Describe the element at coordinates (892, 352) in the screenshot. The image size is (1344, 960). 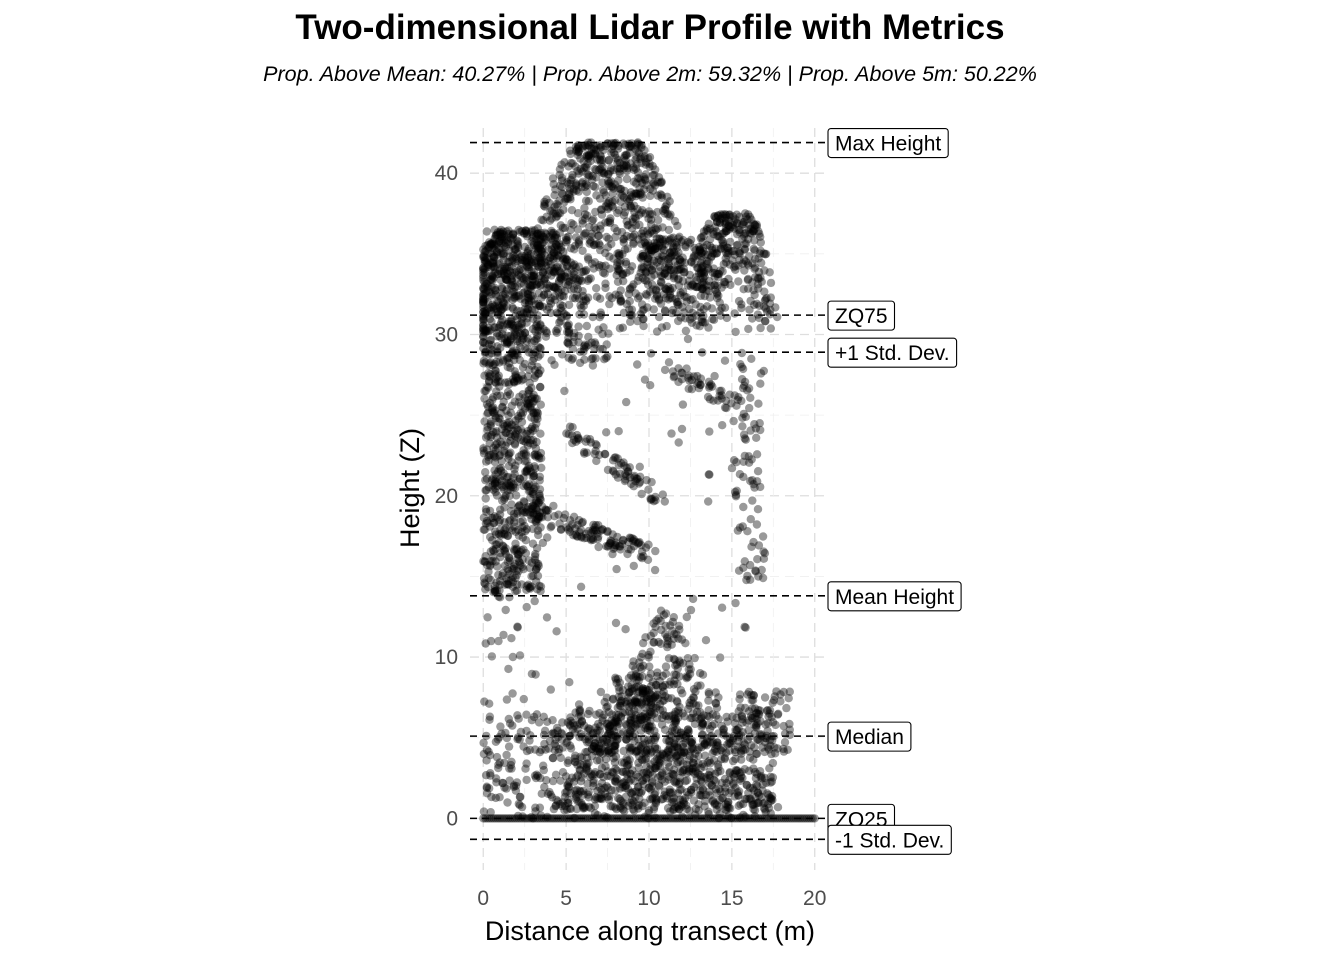
I see `reference-label: +1 Std. Dev.` at that location.